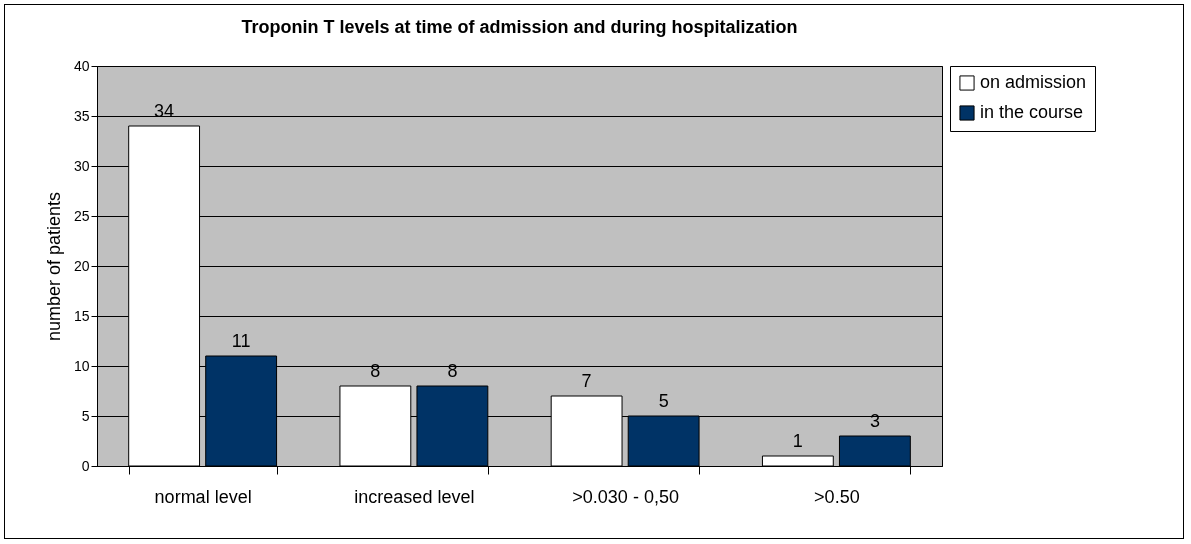 The image size is (1191, 544). What do you see at coordinates (663, 401) in the screenshot?
I see `data-label: 5` at bounding box center [663, 401].